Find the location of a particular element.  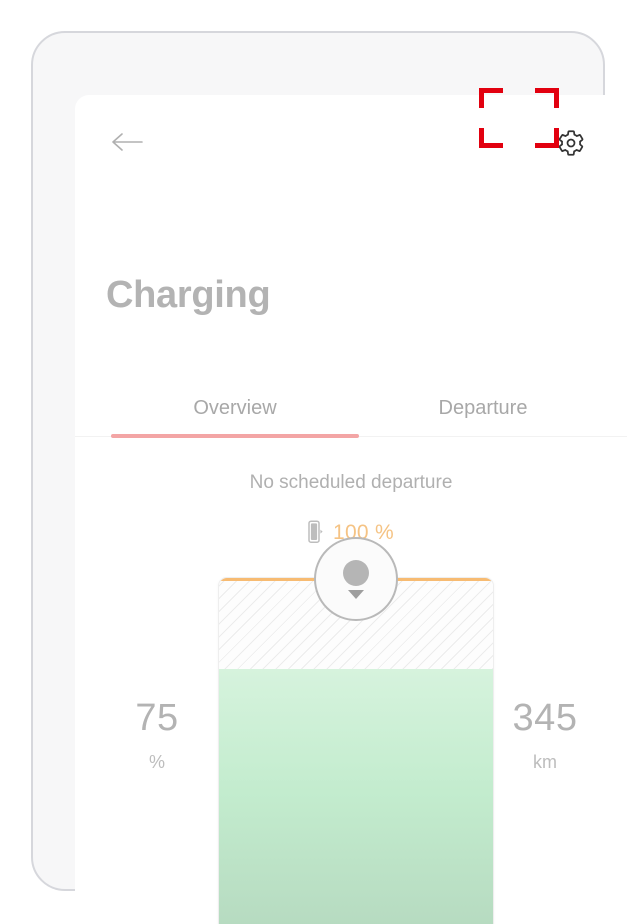

tab-bar: Overview Departure is located at coordinates (351, 408).